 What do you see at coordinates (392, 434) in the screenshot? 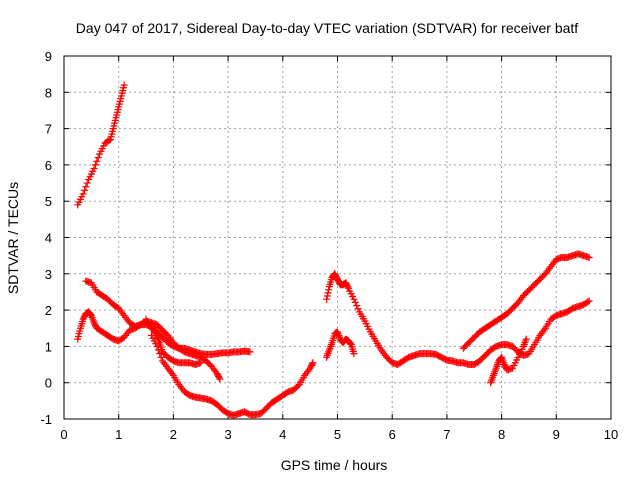
I see `x-tick-label: 6` at bounding box center [392, 434].